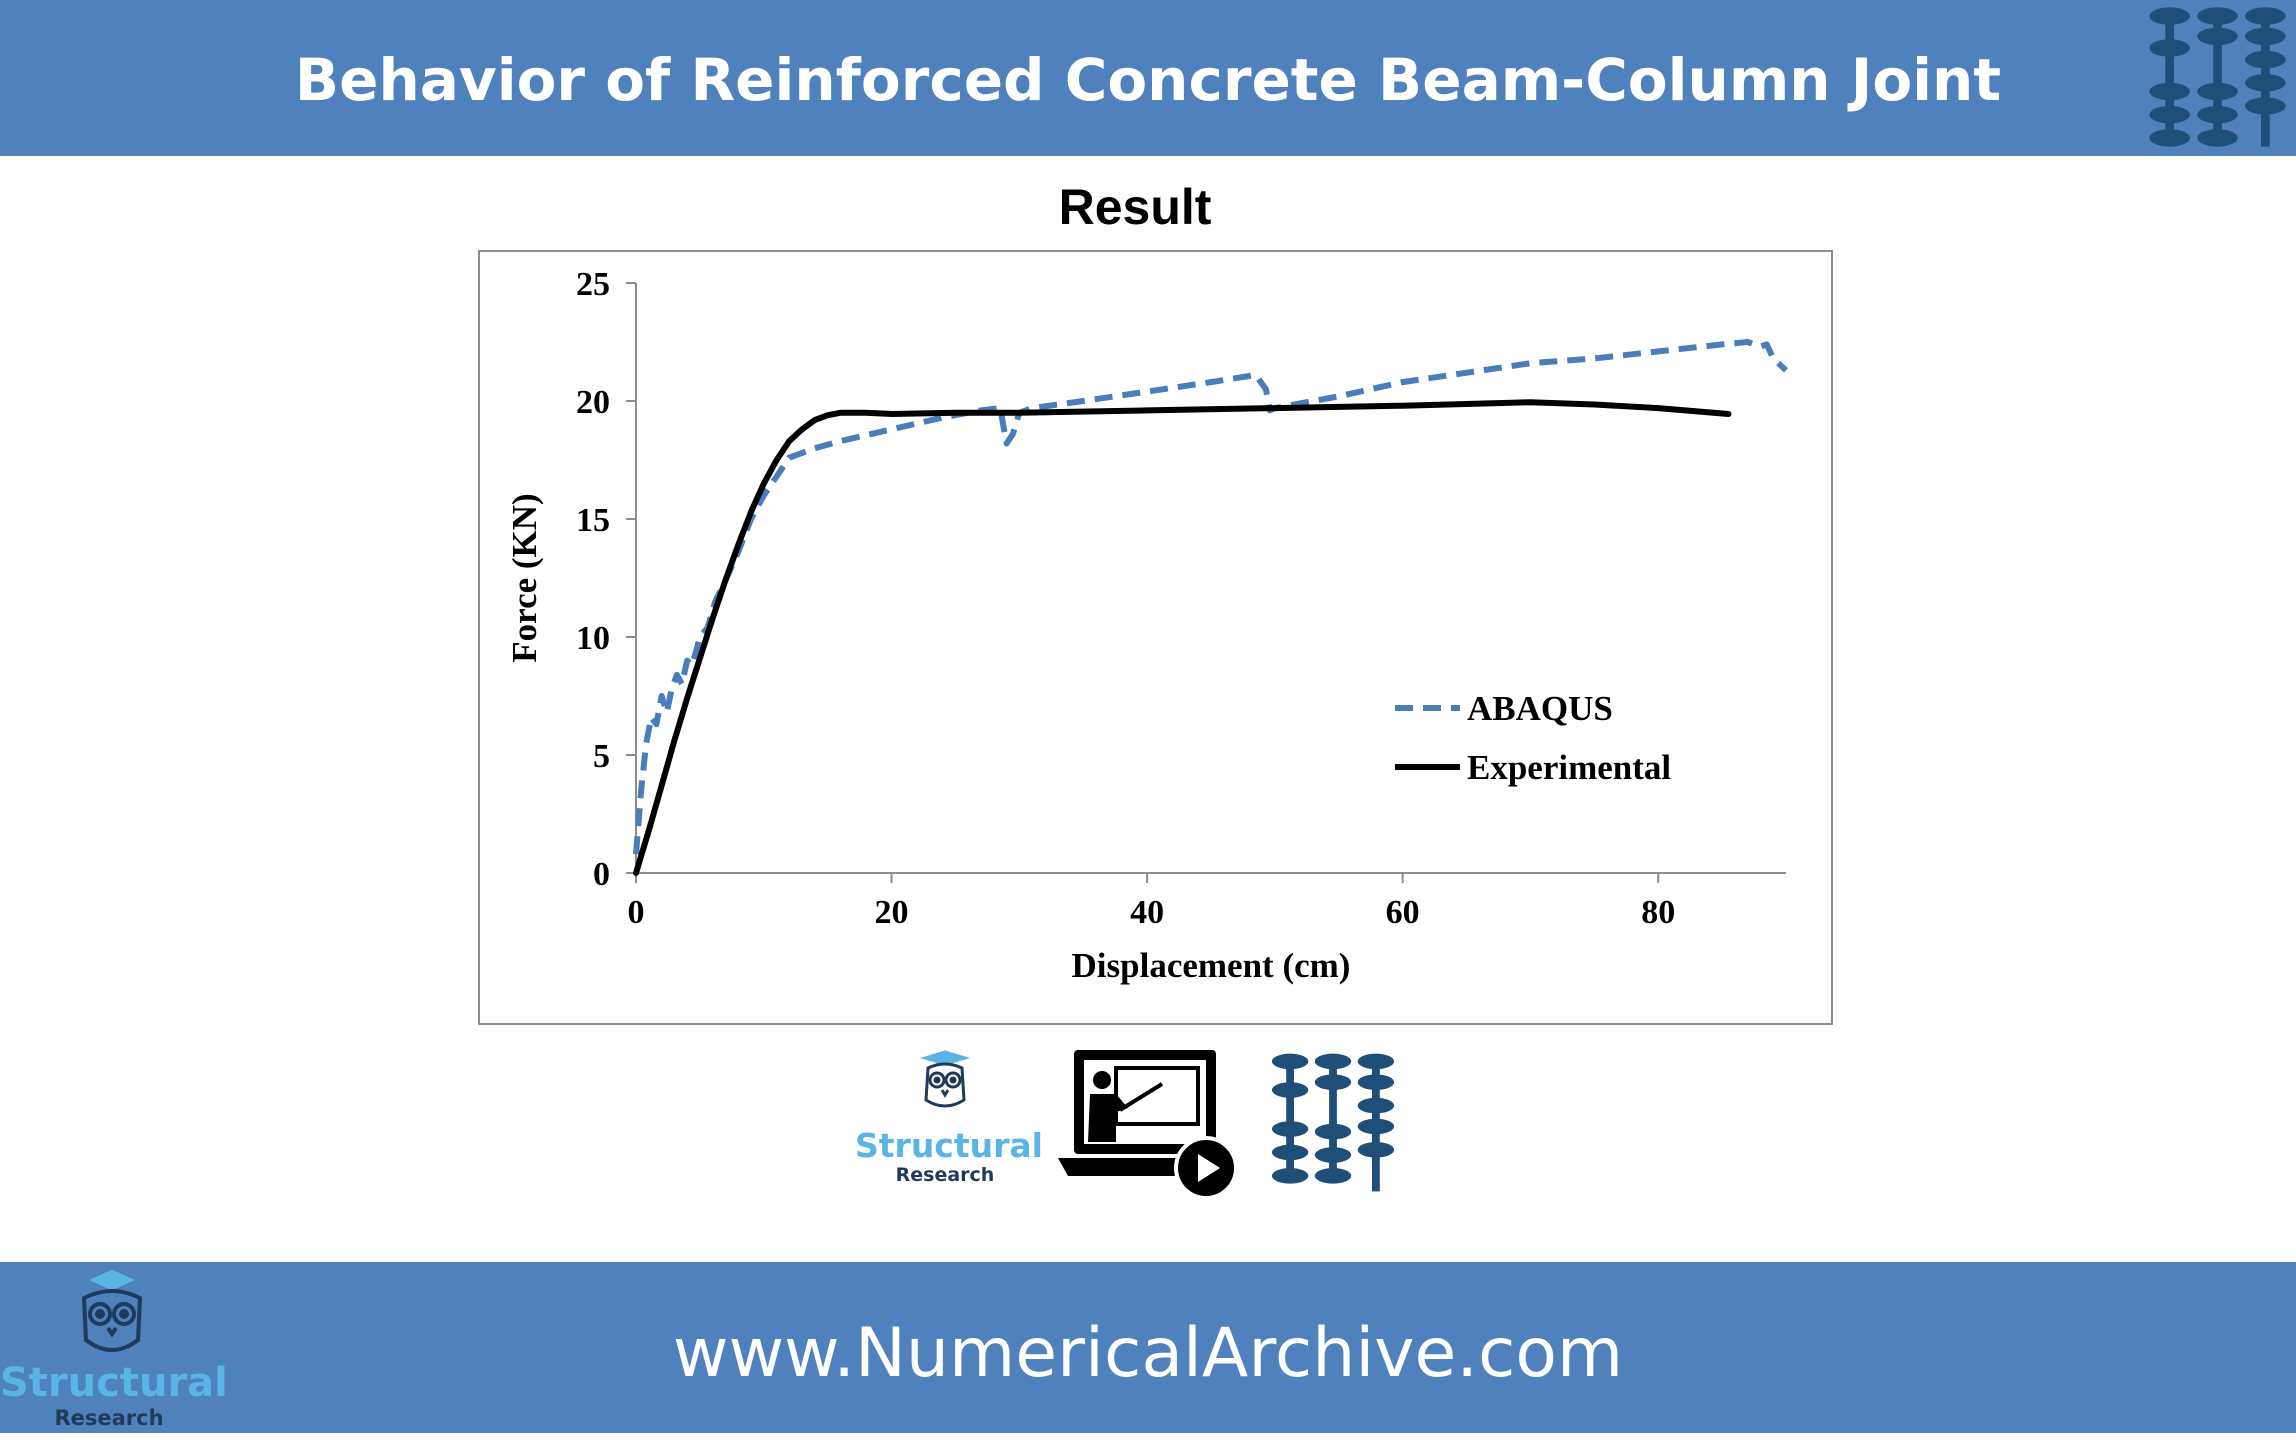  Describe the element at coordinates (1403, 912) in the screenshot. I see `x-tick-label: 60` at that location.